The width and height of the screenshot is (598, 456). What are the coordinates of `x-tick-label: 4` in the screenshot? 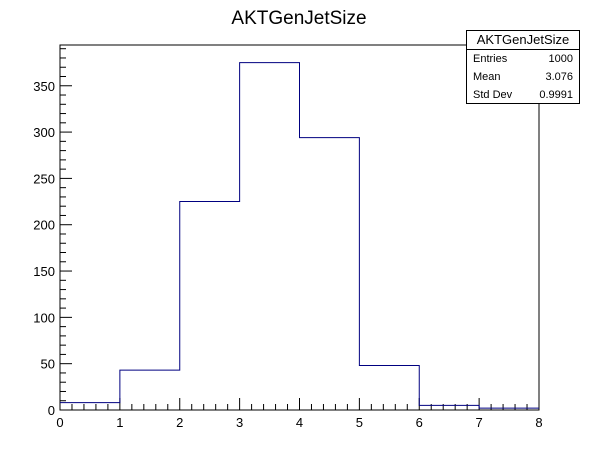 It's located at (299, 422).